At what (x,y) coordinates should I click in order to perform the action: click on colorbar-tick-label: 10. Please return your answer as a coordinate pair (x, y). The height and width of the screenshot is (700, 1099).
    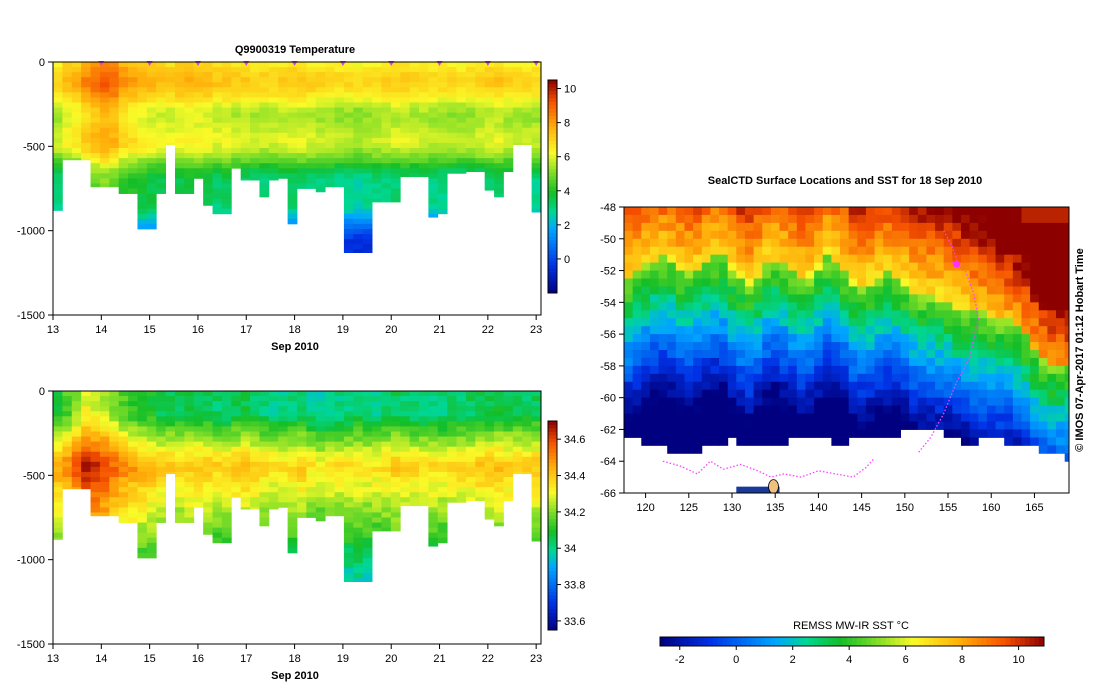
    Looking at the image, I should click on (570, 90).